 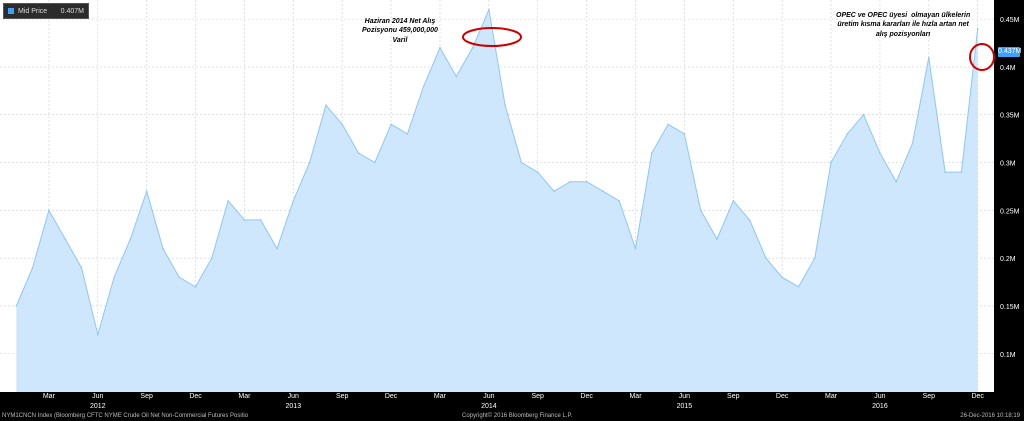 I want to click on footer-copyright: Copyright© 2016 Bloomberg Finance L.P., so click(x=517, y=416).